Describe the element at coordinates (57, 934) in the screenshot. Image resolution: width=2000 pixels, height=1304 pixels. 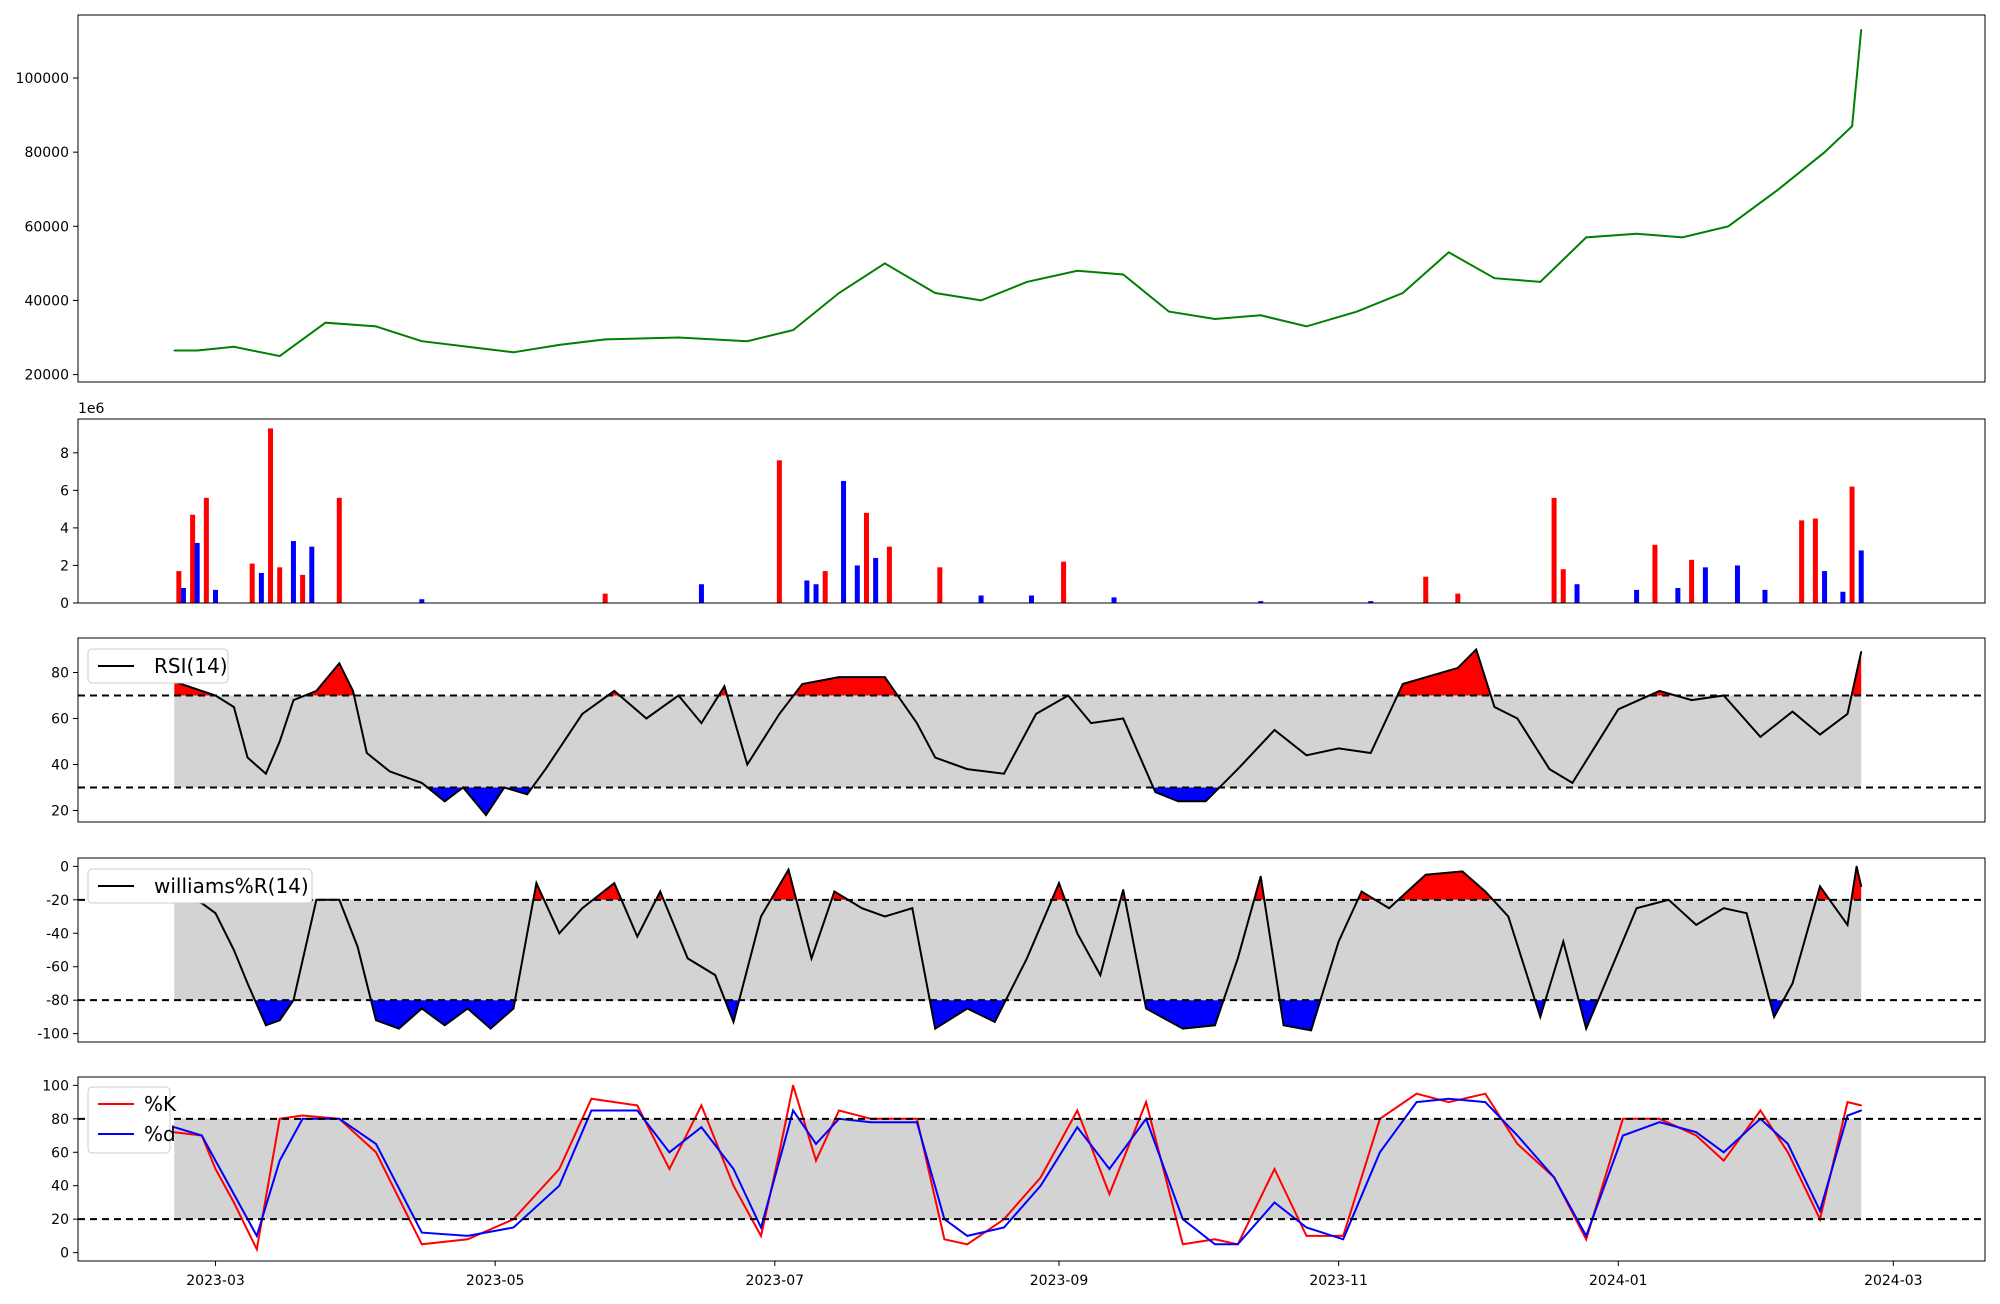
I see `y-tick-label: -40` at that location.